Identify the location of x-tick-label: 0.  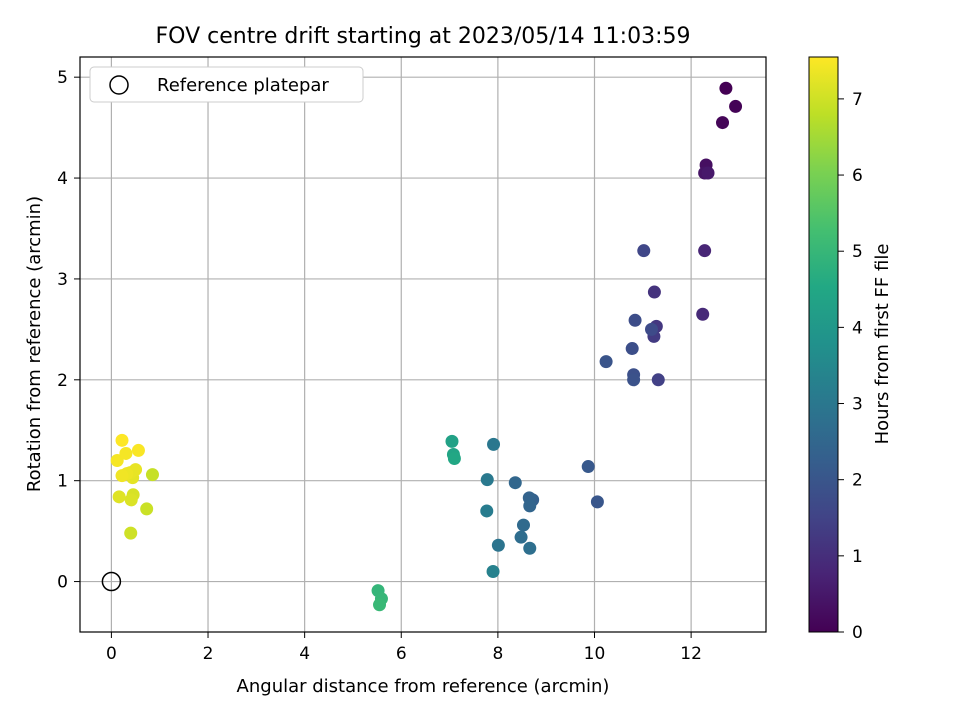
(111, 654).